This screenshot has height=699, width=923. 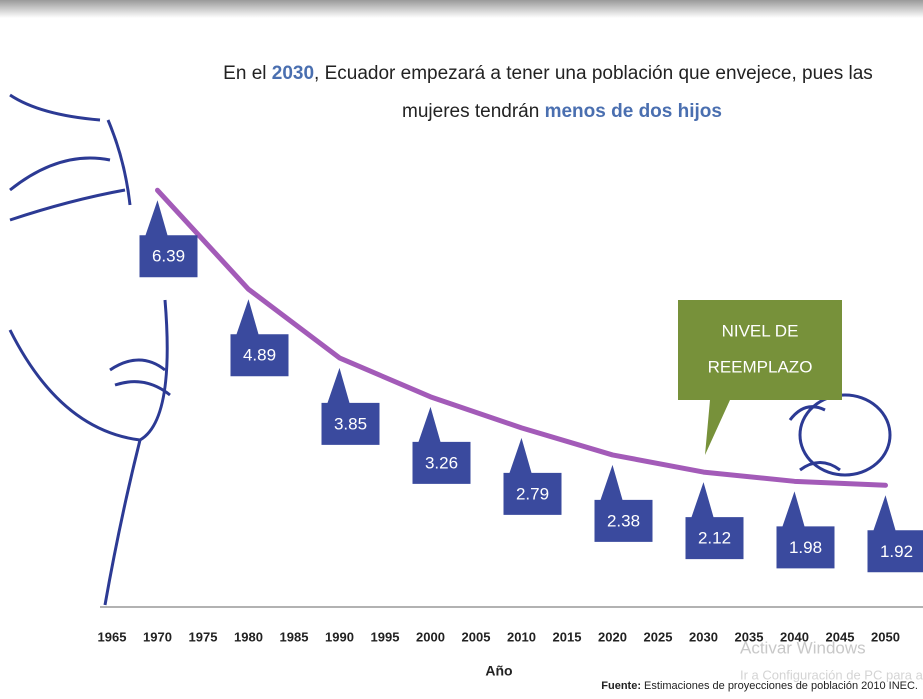 I want to click on replacement-callout: NIVEL DE REEMPLAZO, so click(x=760, y=377).